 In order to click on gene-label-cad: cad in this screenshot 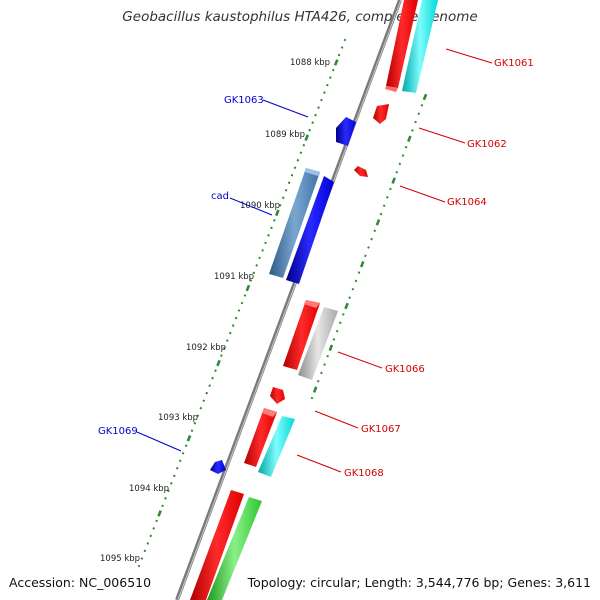, I will do `click(220, 196)`.